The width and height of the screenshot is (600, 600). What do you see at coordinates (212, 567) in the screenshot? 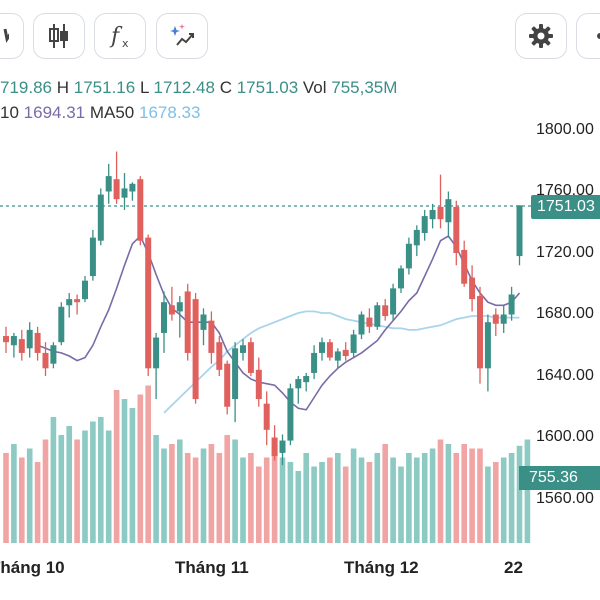
I see `x-tick-label: Tháng 11` at bounding box center [212, 567].